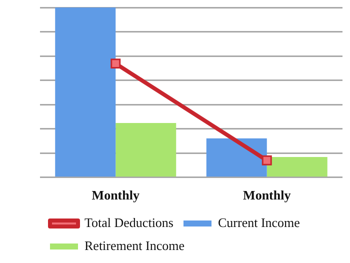  What do you see at coordinates (134, 245) in the screenshot?
I see `legend-label: Retirement Income` at bounding box center [134, 245].